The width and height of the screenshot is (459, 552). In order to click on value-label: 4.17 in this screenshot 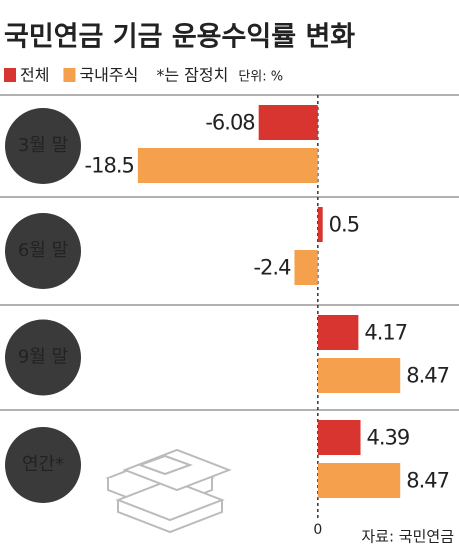, I will do `click(385, 333)`.